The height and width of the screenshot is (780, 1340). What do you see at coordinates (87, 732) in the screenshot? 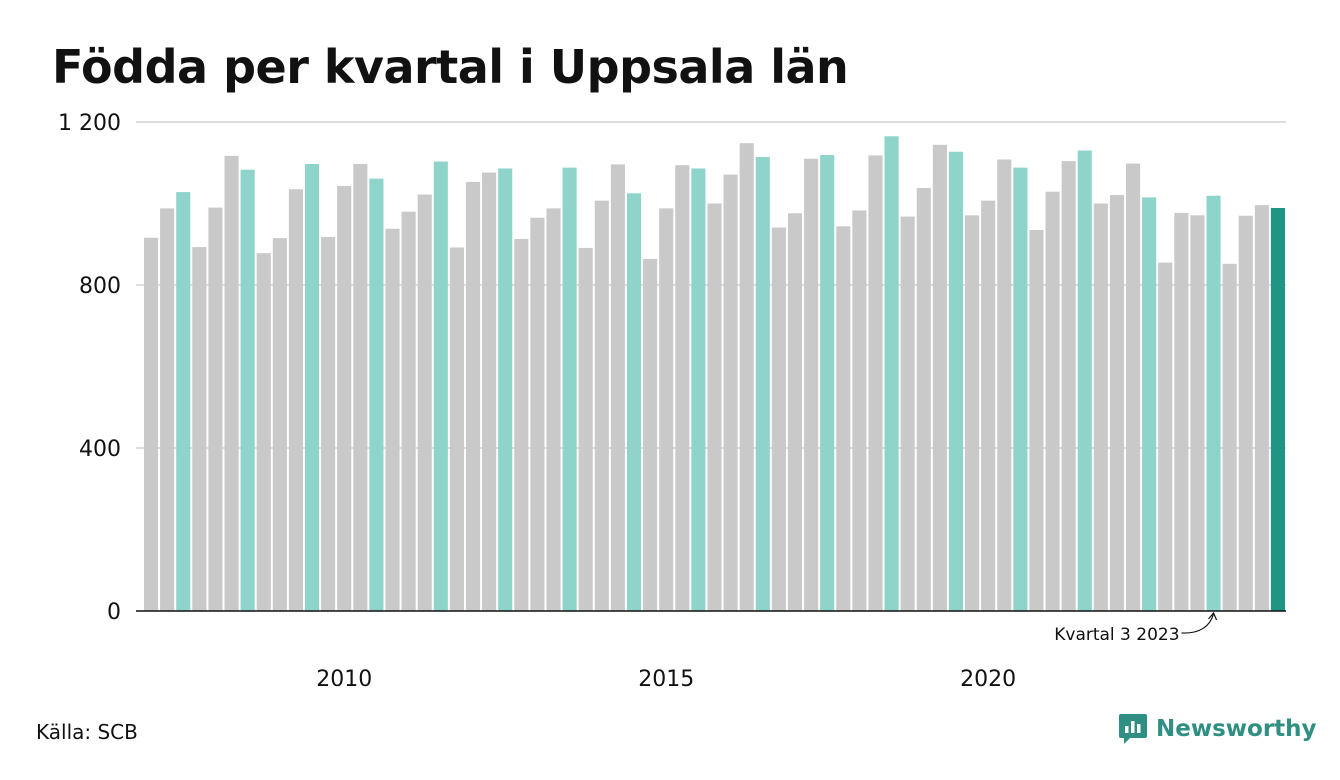
I see `source-label: Källa: SCB` at bounding box center [87, 732].